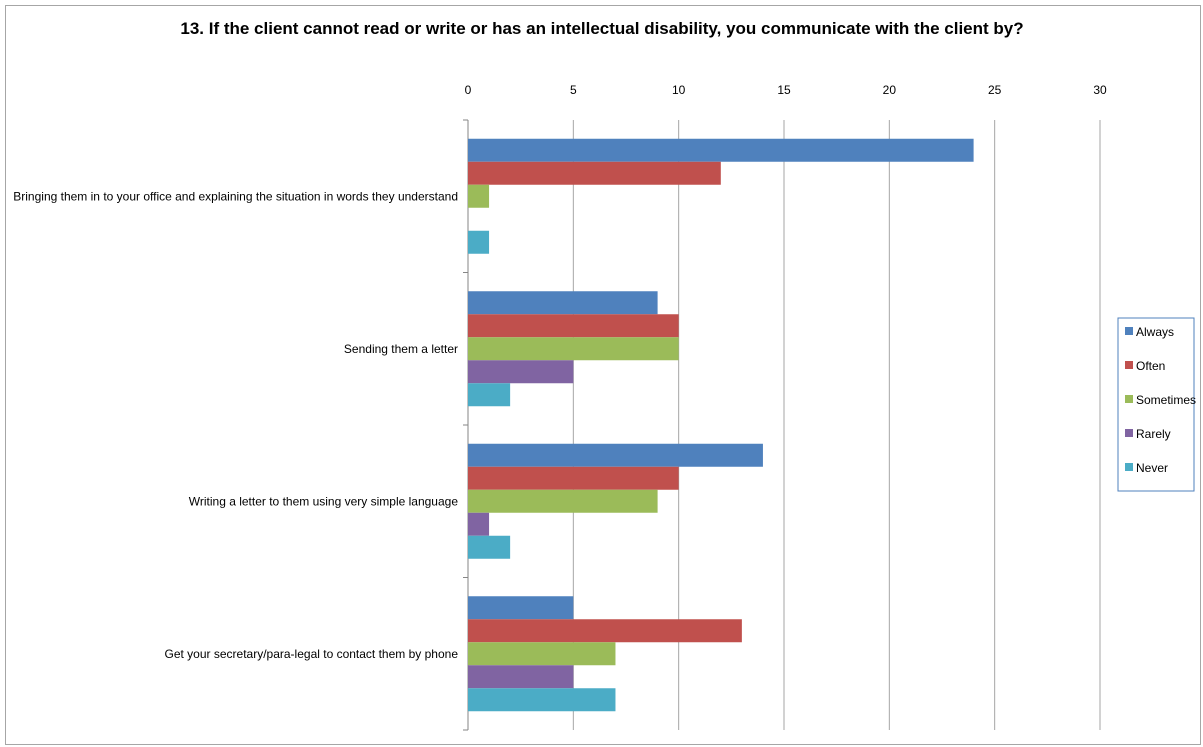 The width and height of the screenshot is (1203, 747). What do you see at coordinates (1129, 433) in the screenshot?
I see `legend-swatch-rarely` at bounding box center [1129, 433].